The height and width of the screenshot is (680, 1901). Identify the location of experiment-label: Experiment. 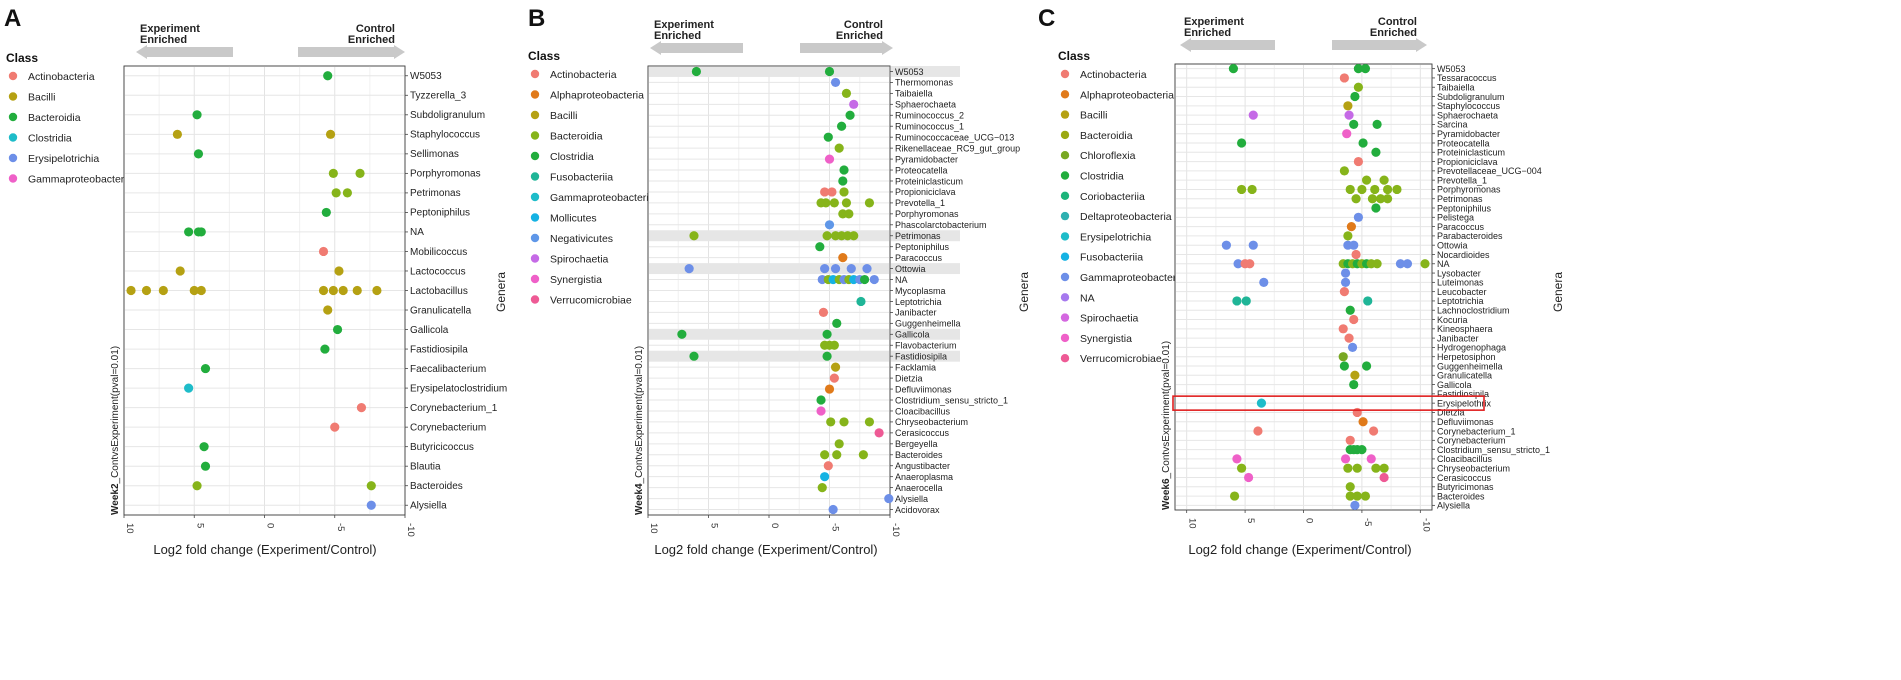
(170, 29).